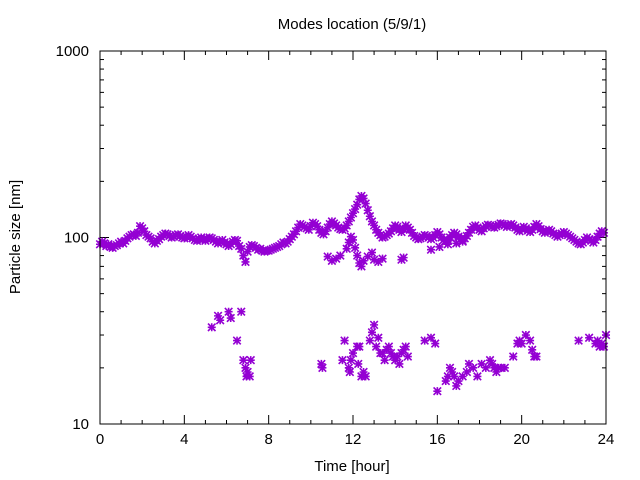  Describe the element at coordinates (353, 439) in the screenshot. I see `x-tick-label: 12` at that location.